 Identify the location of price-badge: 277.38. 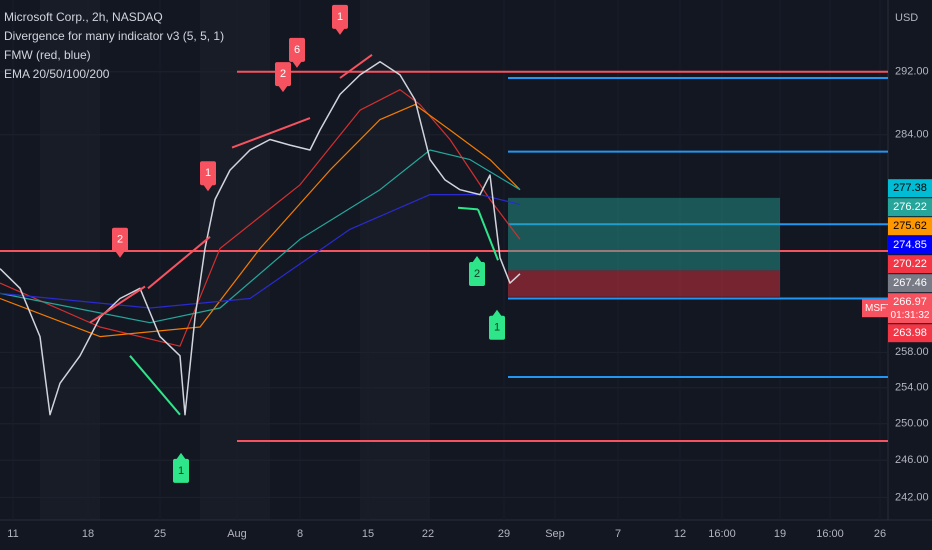
(910, 188).